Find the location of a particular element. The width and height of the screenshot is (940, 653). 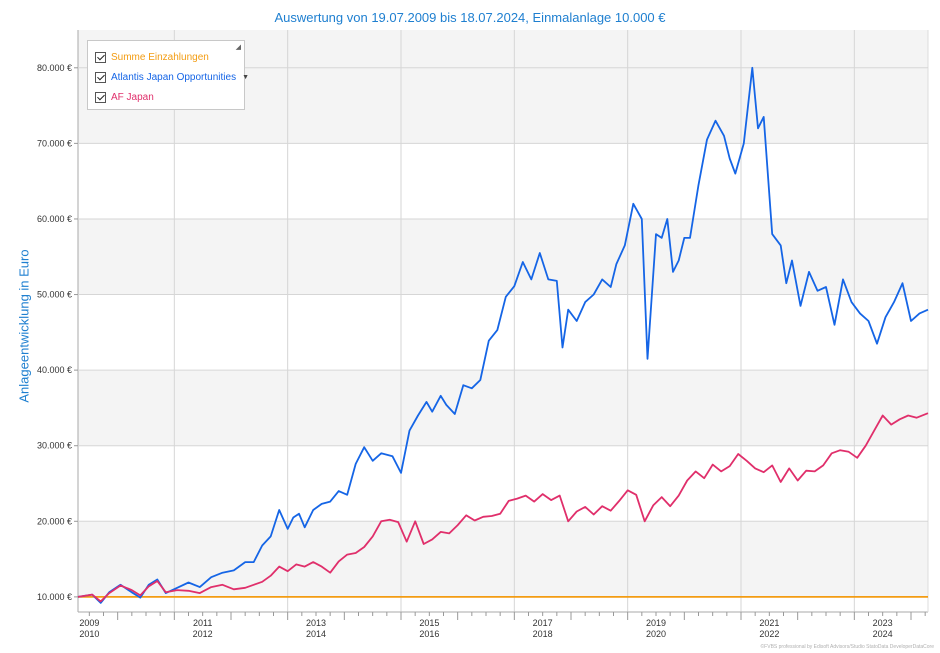

y-tick-label: 70.000 € is located at coordinates (54, 143).